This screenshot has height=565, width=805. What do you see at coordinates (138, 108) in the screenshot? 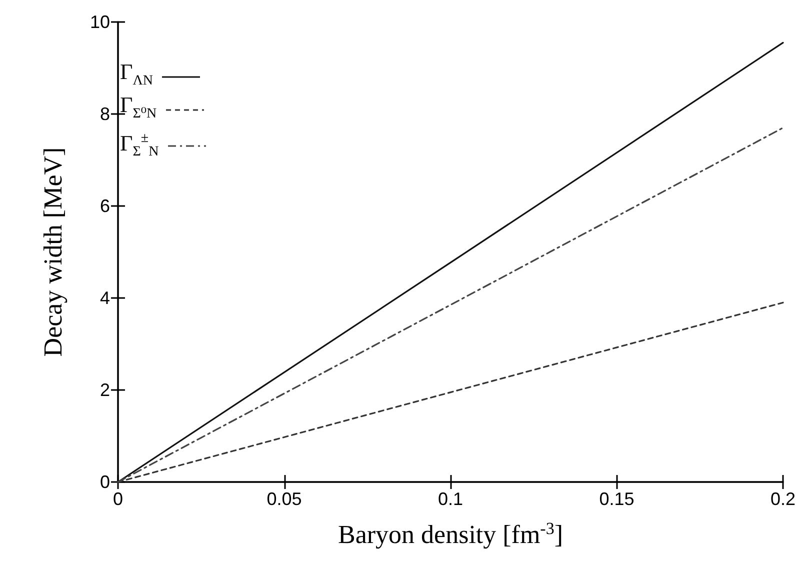
I see `legend-label: Γ$_{Σ⁰N}$` at bounding box center [138, 108].